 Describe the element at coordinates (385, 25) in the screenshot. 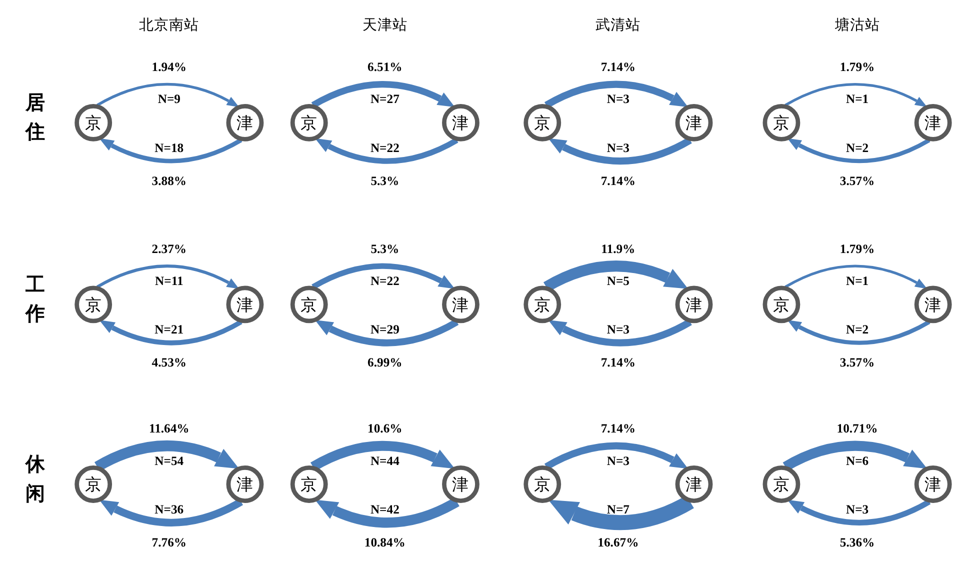

I see `category-label: 天津站` at that location.